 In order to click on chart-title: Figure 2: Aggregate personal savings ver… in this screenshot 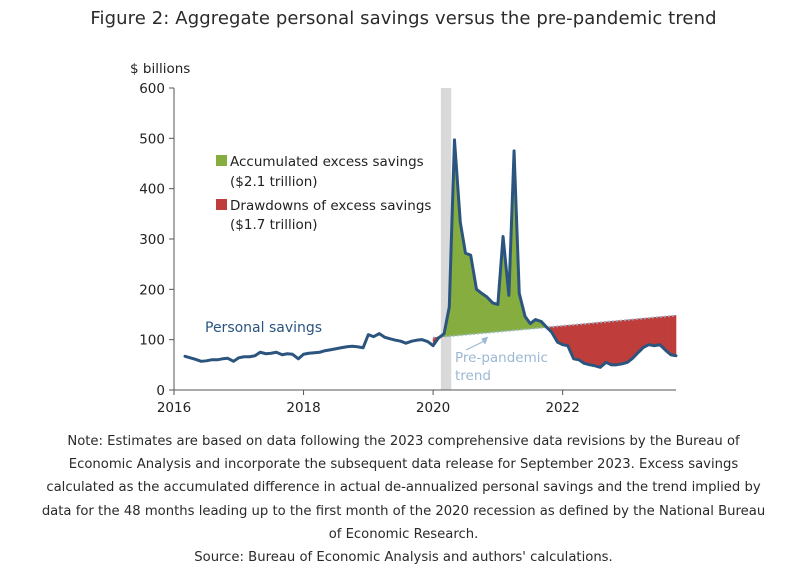, I will do `click(403, 18)`.